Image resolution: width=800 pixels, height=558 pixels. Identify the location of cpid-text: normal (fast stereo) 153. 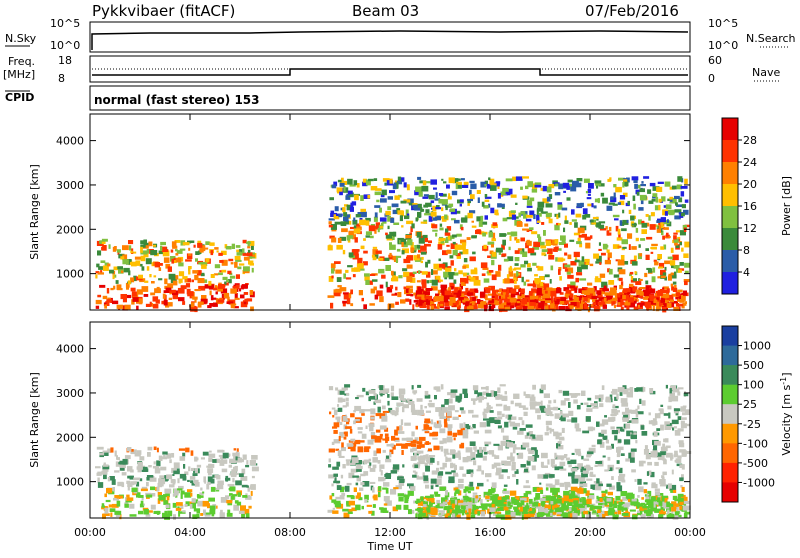
(177, 100).